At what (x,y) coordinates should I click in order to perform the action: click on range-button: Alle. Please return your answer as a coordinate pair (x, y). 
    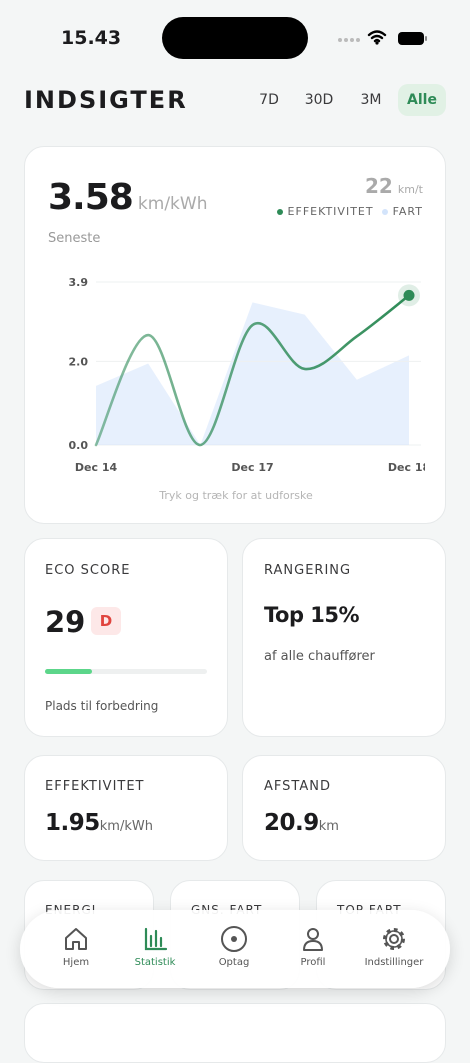
    Looking at the image, I should click on (422, 100).